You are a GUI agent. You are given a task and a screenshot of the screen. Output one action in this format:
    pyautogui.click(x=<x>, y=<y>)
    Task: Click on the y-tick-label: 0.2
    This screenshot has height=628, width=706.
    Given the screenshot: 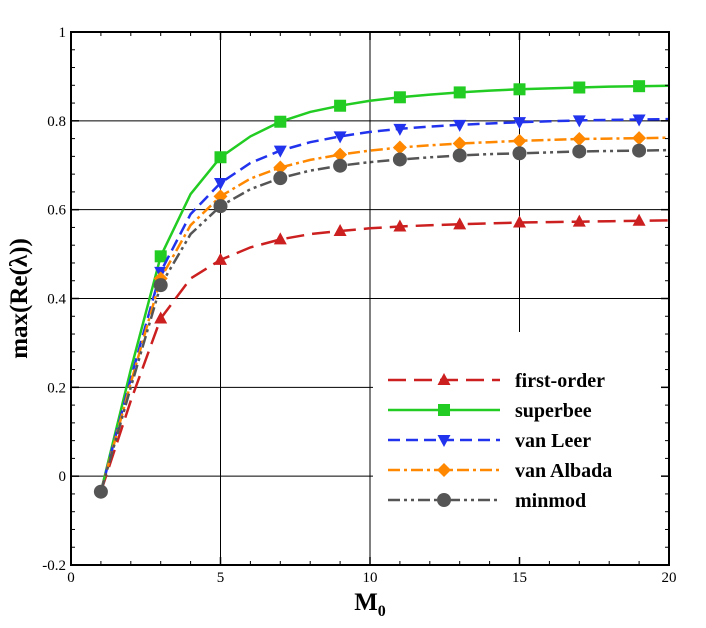 What is the action you would take?
    pyautogui.click(x=56, y=388)
    